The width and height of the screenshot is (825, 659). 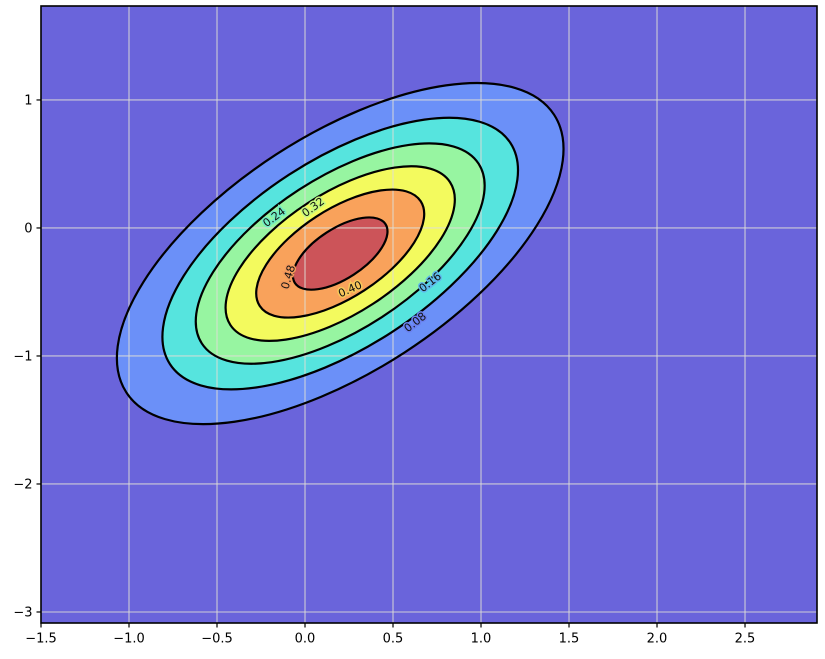 I want to click on x-tick-label: 1.0, so click(x=481, y=639).